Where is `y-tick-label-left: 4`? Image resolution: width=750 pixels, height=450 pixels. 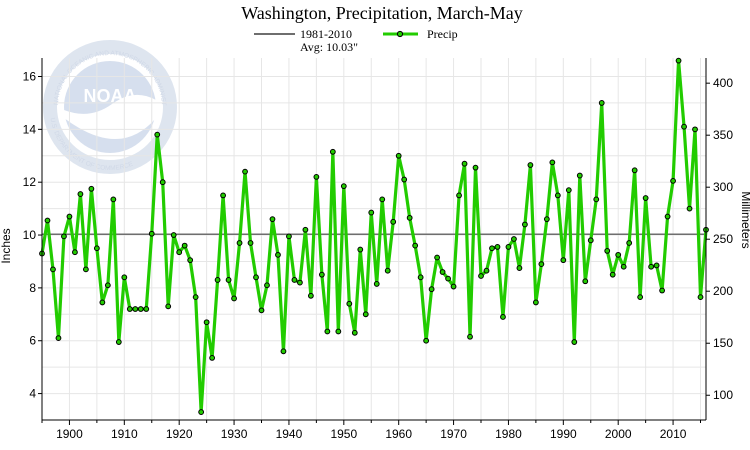
y-tick-label-left: 4 is located at coordinates (32, 394).